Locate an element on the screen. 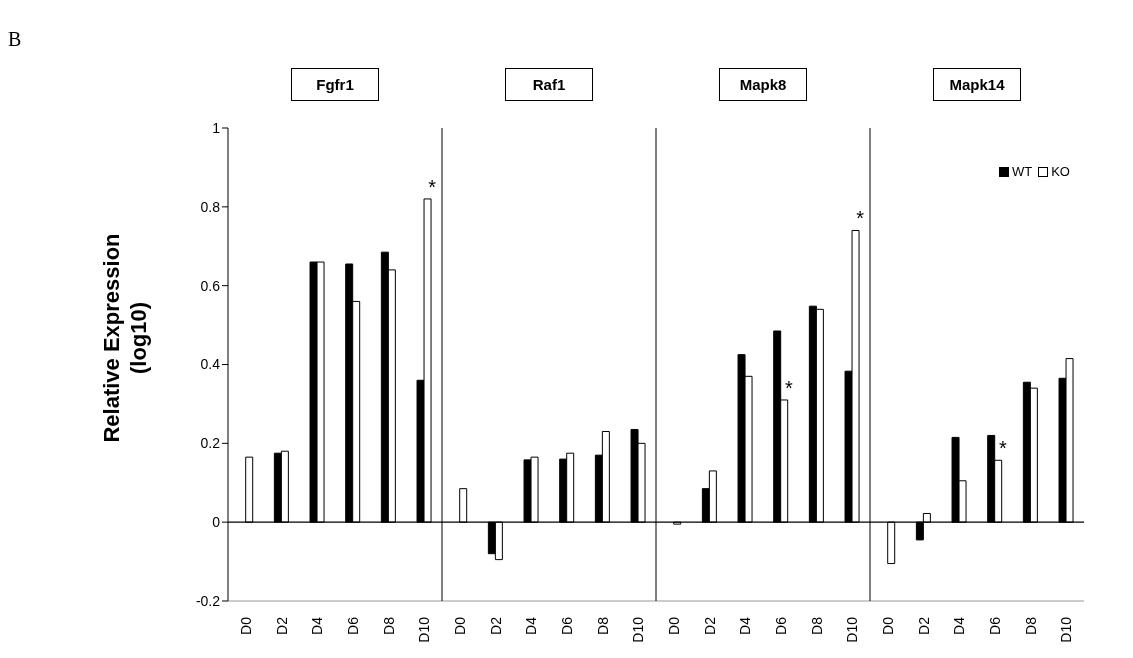 This screenshot has height=658, width=1133. legend-label: KO is located at coordinates (1060, 171).